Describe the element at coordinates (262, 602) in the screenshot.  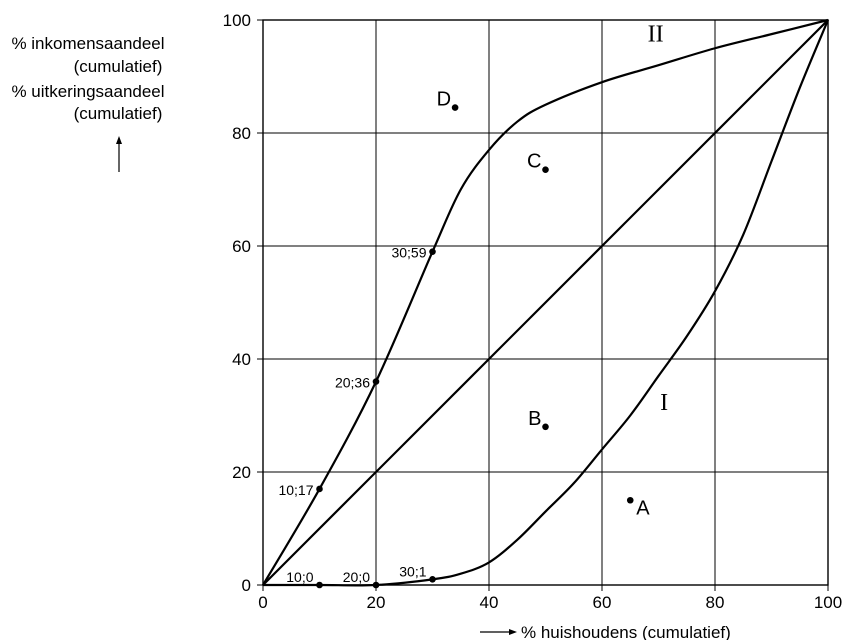
I see `x-tick-label: 0` at that location.